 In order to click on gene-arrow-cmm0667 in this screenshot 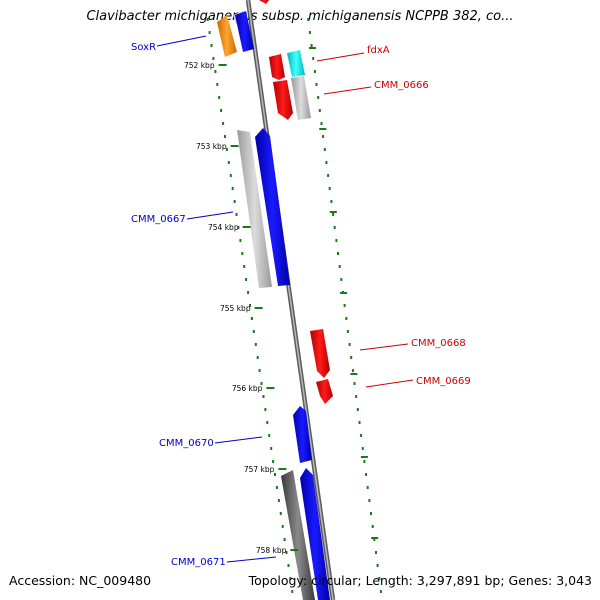, I will do `click(272, 207)`.